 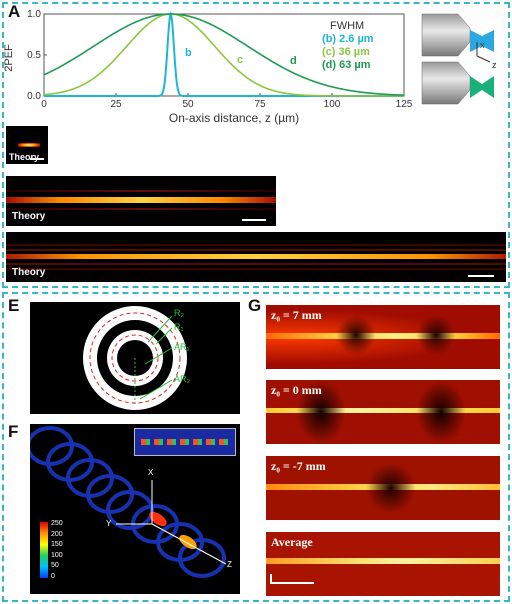 What do you see at coordinates (57, 555) in the screenshot?
I see `colorbar-tick-100: 100` at bounding box center [57, 555].